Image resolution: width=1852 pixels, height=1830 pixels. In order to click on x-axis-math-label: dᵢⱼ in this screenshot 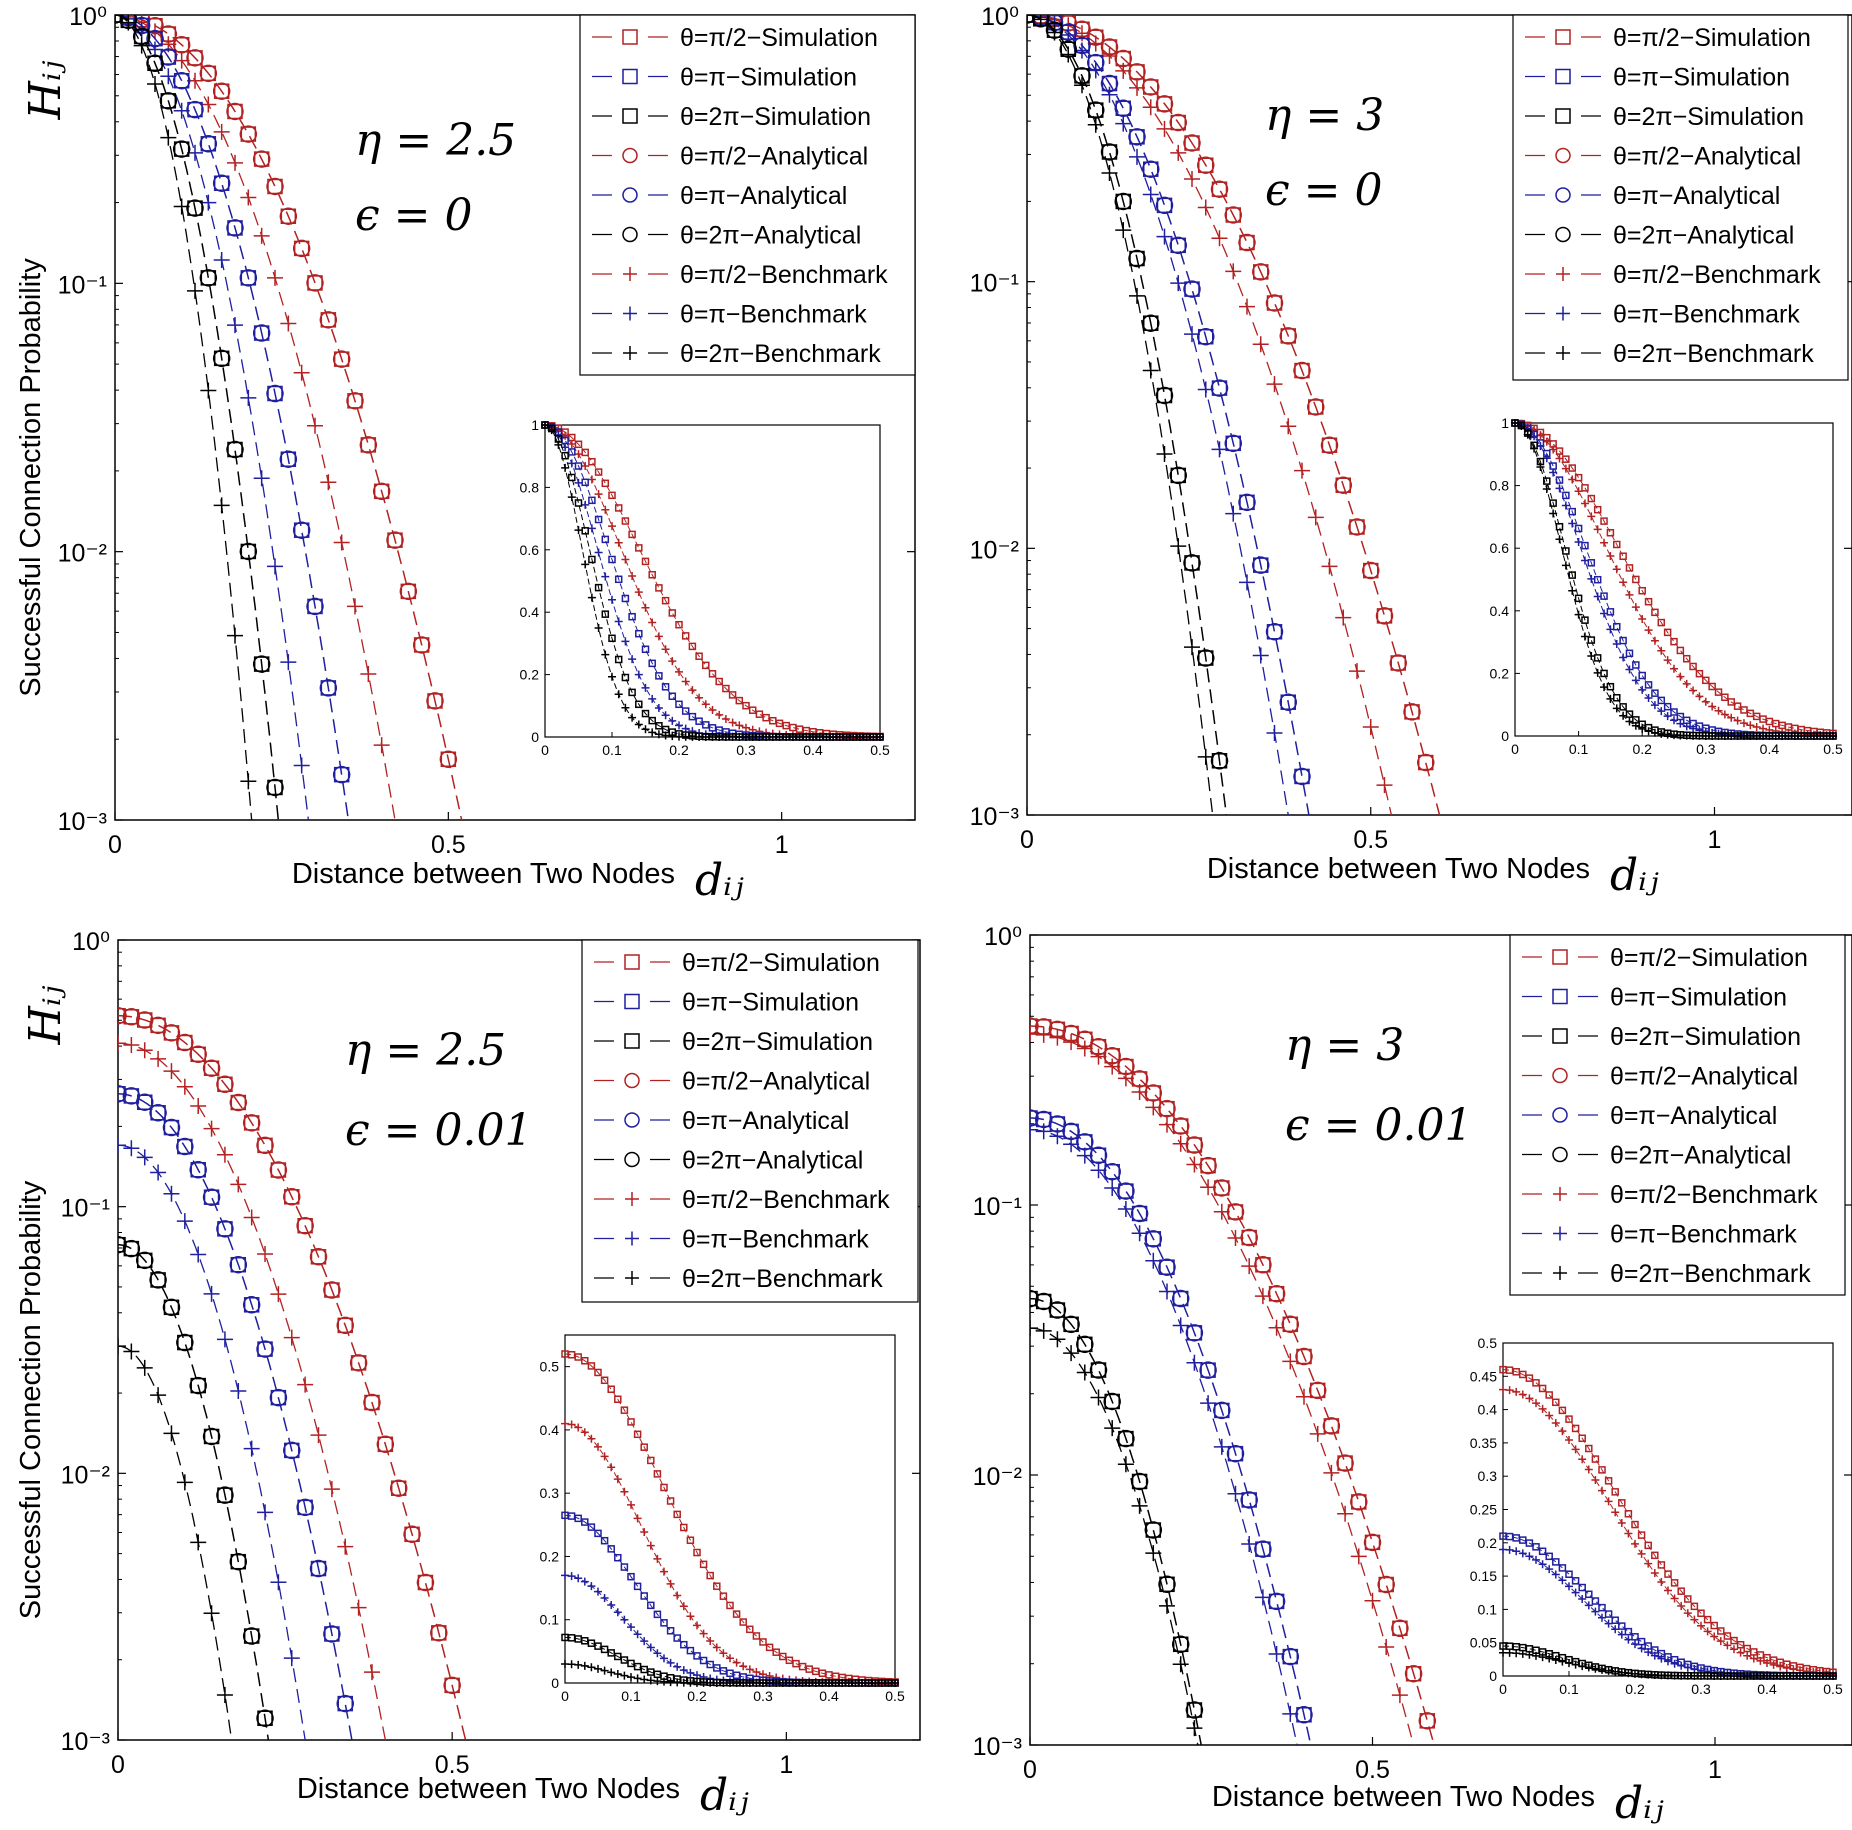, I will do `click(724, 1795)`.